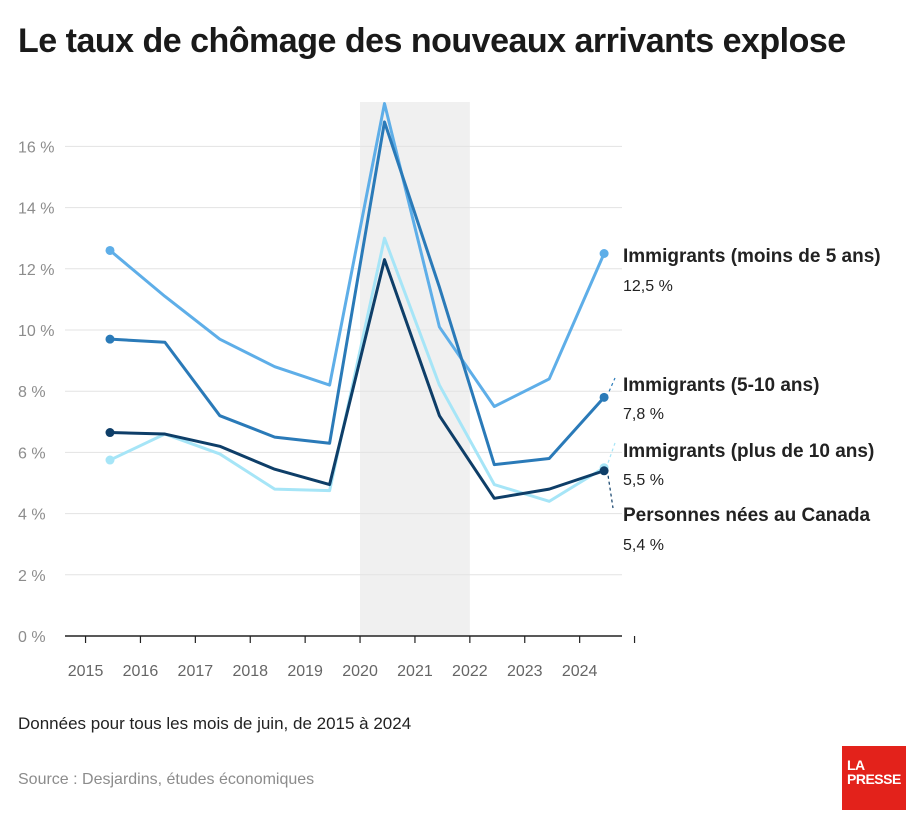 The height and width of the screenshot is (833, 924). What do you see at coordinates (36, 270) in the screenshot?
I see `y-tick-label: 12 %` at bounding box center [36, 270].